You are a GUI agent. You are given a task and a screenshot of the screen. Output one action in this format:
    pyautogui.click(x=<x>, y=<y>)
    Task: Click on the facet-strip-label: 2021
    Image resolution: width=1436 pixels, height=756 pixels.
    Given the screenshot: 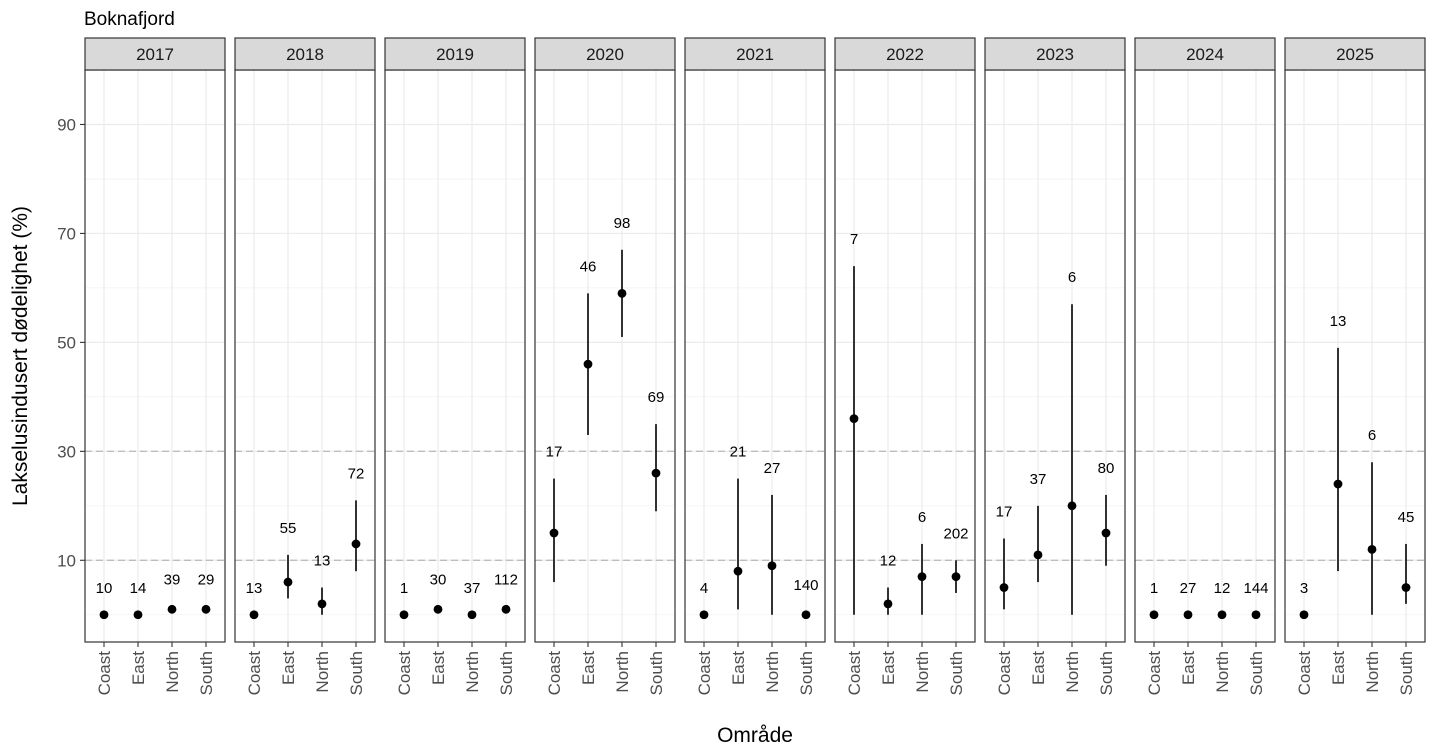 What is the action you would take?
    pyautogui.click(x=755, y=54)
    